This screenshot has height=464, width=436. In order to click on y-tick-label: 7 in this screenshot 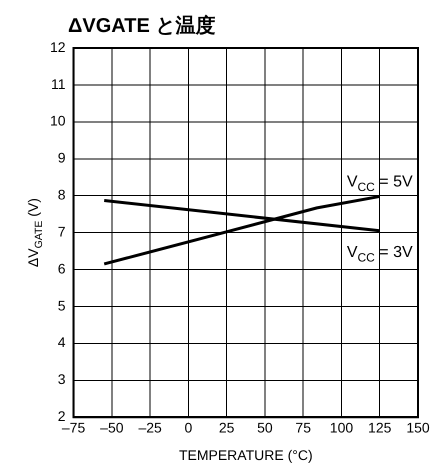, I will do `click(62, 231)`.